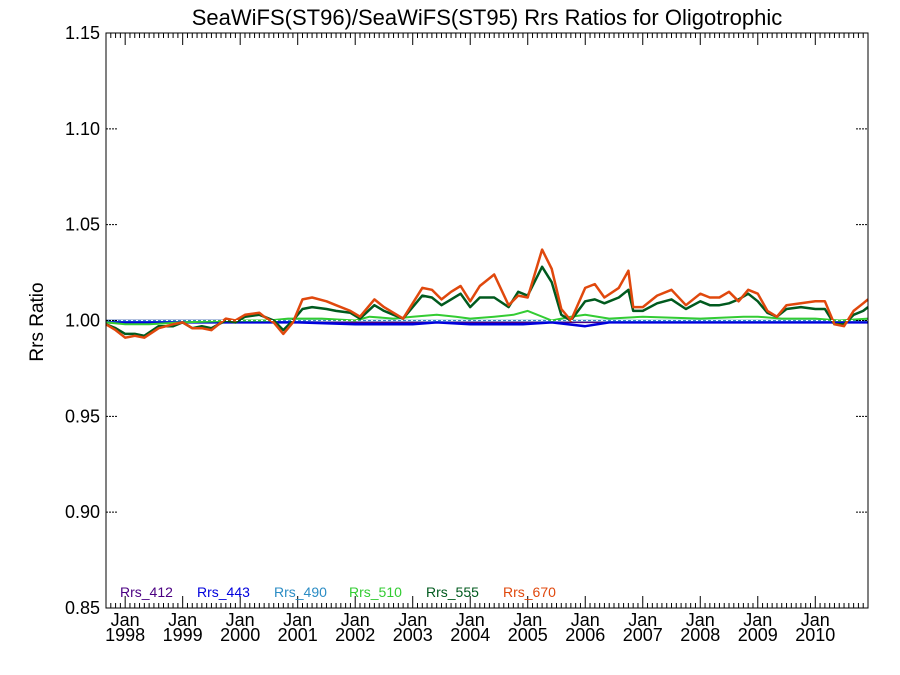 Image resolution: width=900 pixels, height=675 pixels. What do you see at coordinates (223, 592) in the screenshot?
I see `legend-entry-rrs-443: Rrs_443` at bounding box center [223, 592].